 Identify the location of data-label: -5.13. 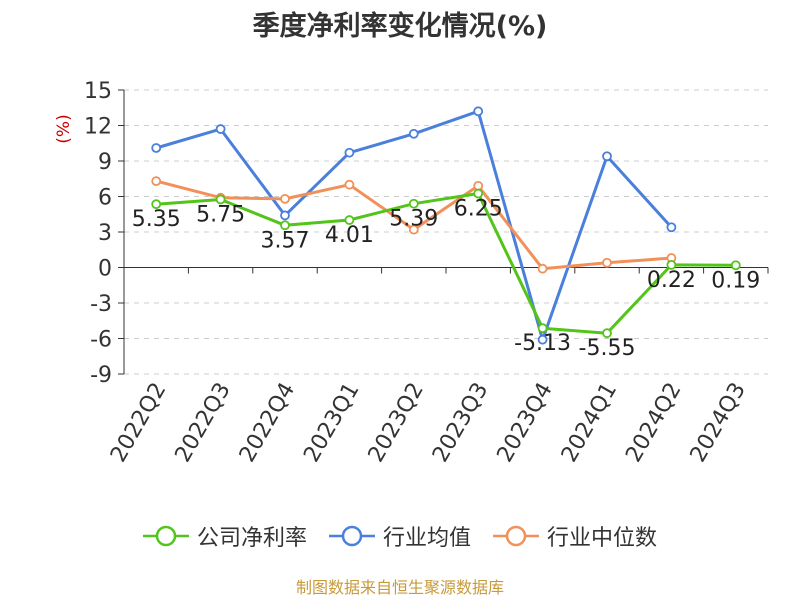
(542, 343).